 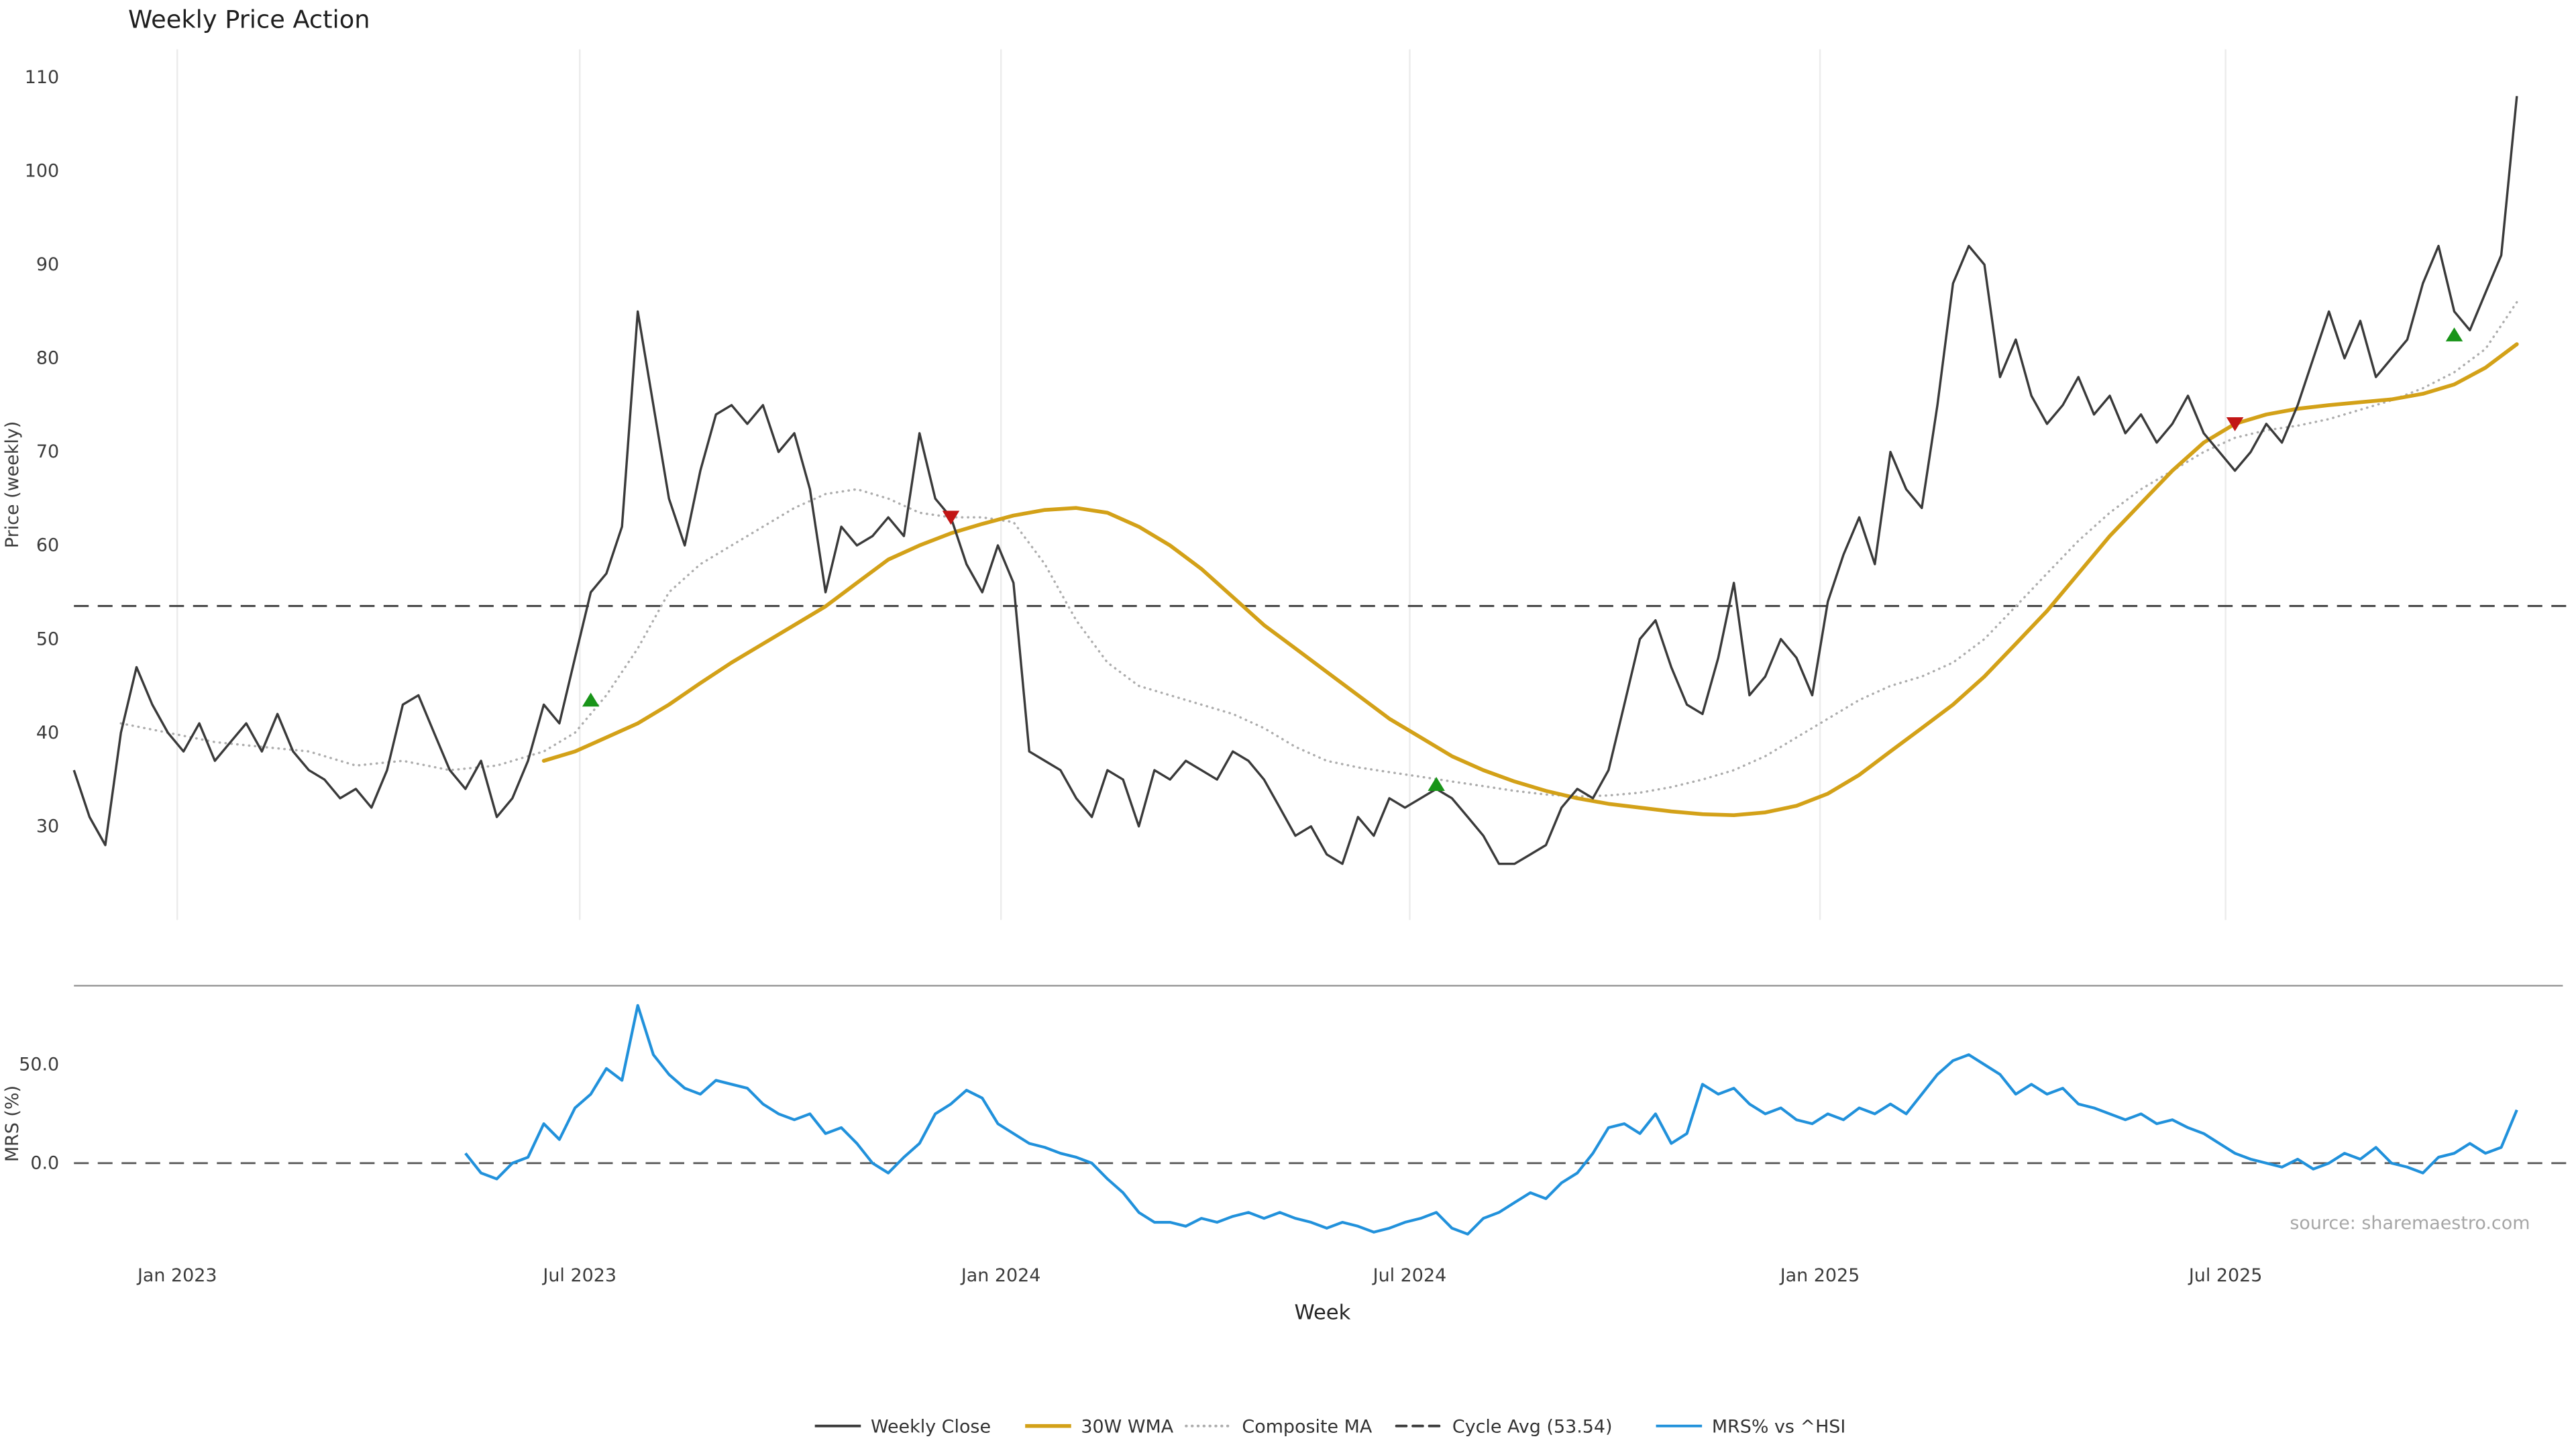 I want to click on legend-label: 30W WMA, so click(x=1127, y=1427).